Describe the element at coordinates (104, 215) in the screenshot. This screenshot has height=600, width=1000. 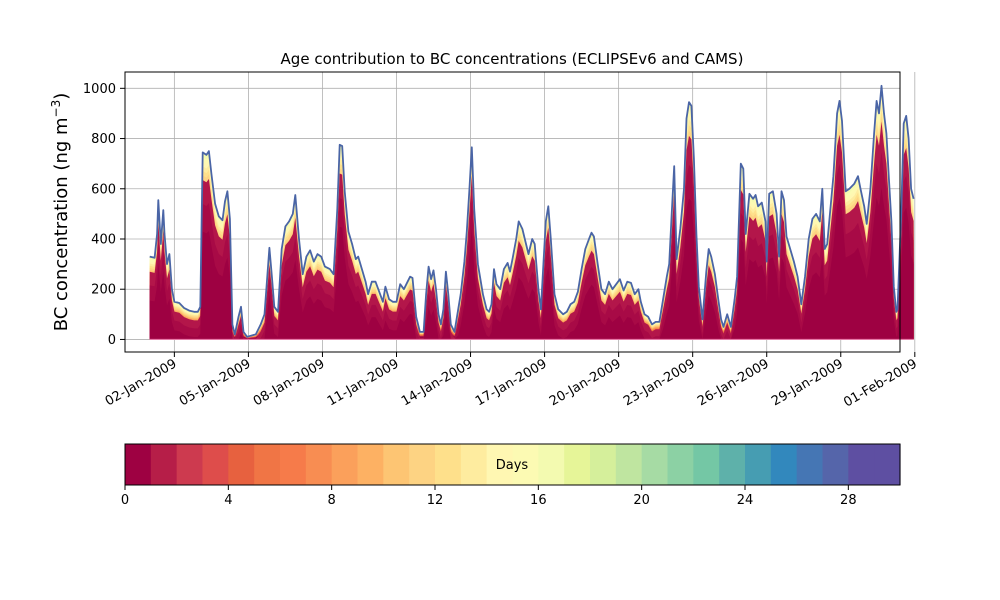
I see `y-axis-ticks: 0 200 400 600 800 1000` at that location.